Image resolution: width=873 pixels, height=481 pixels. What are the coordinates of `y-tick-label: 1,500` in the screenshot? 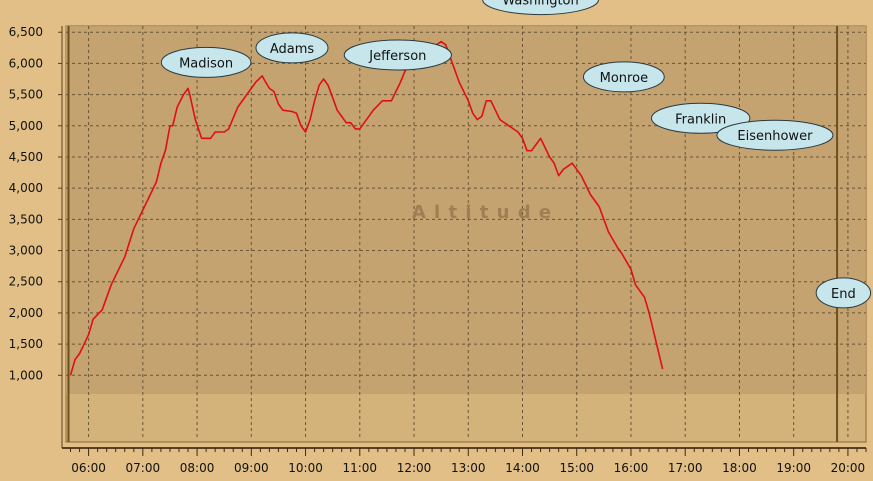 It's located at (26, 344).